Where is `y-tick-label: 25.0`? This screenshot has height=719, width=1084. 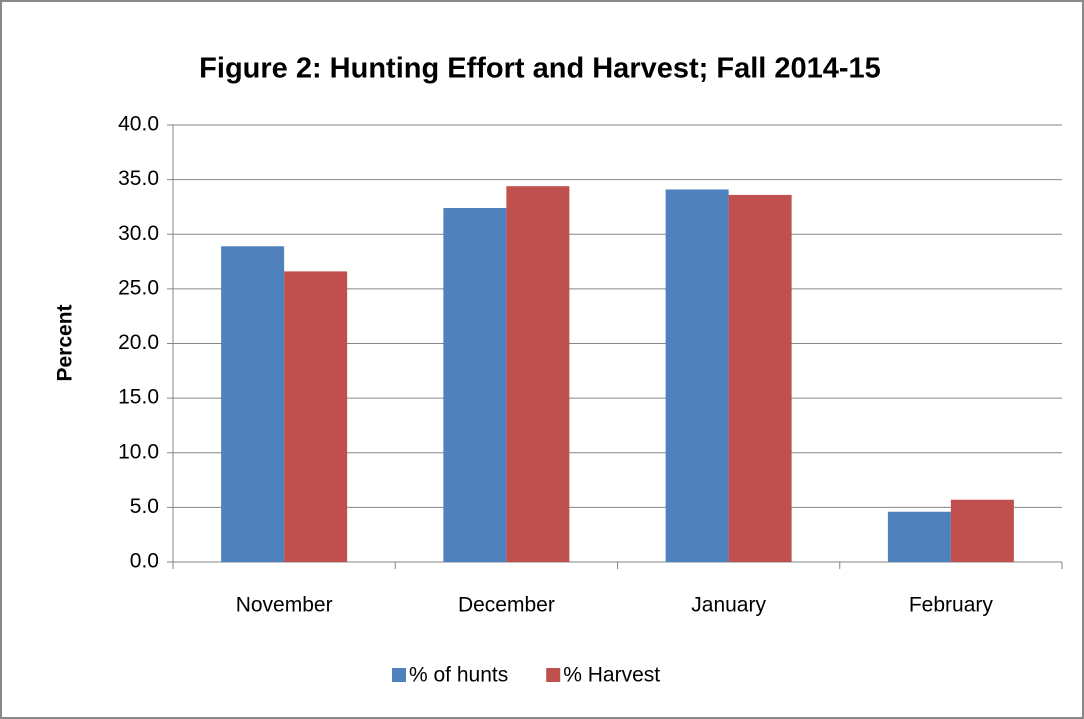 y-tick-label: 25.0 is located at coordinates (138, 287).